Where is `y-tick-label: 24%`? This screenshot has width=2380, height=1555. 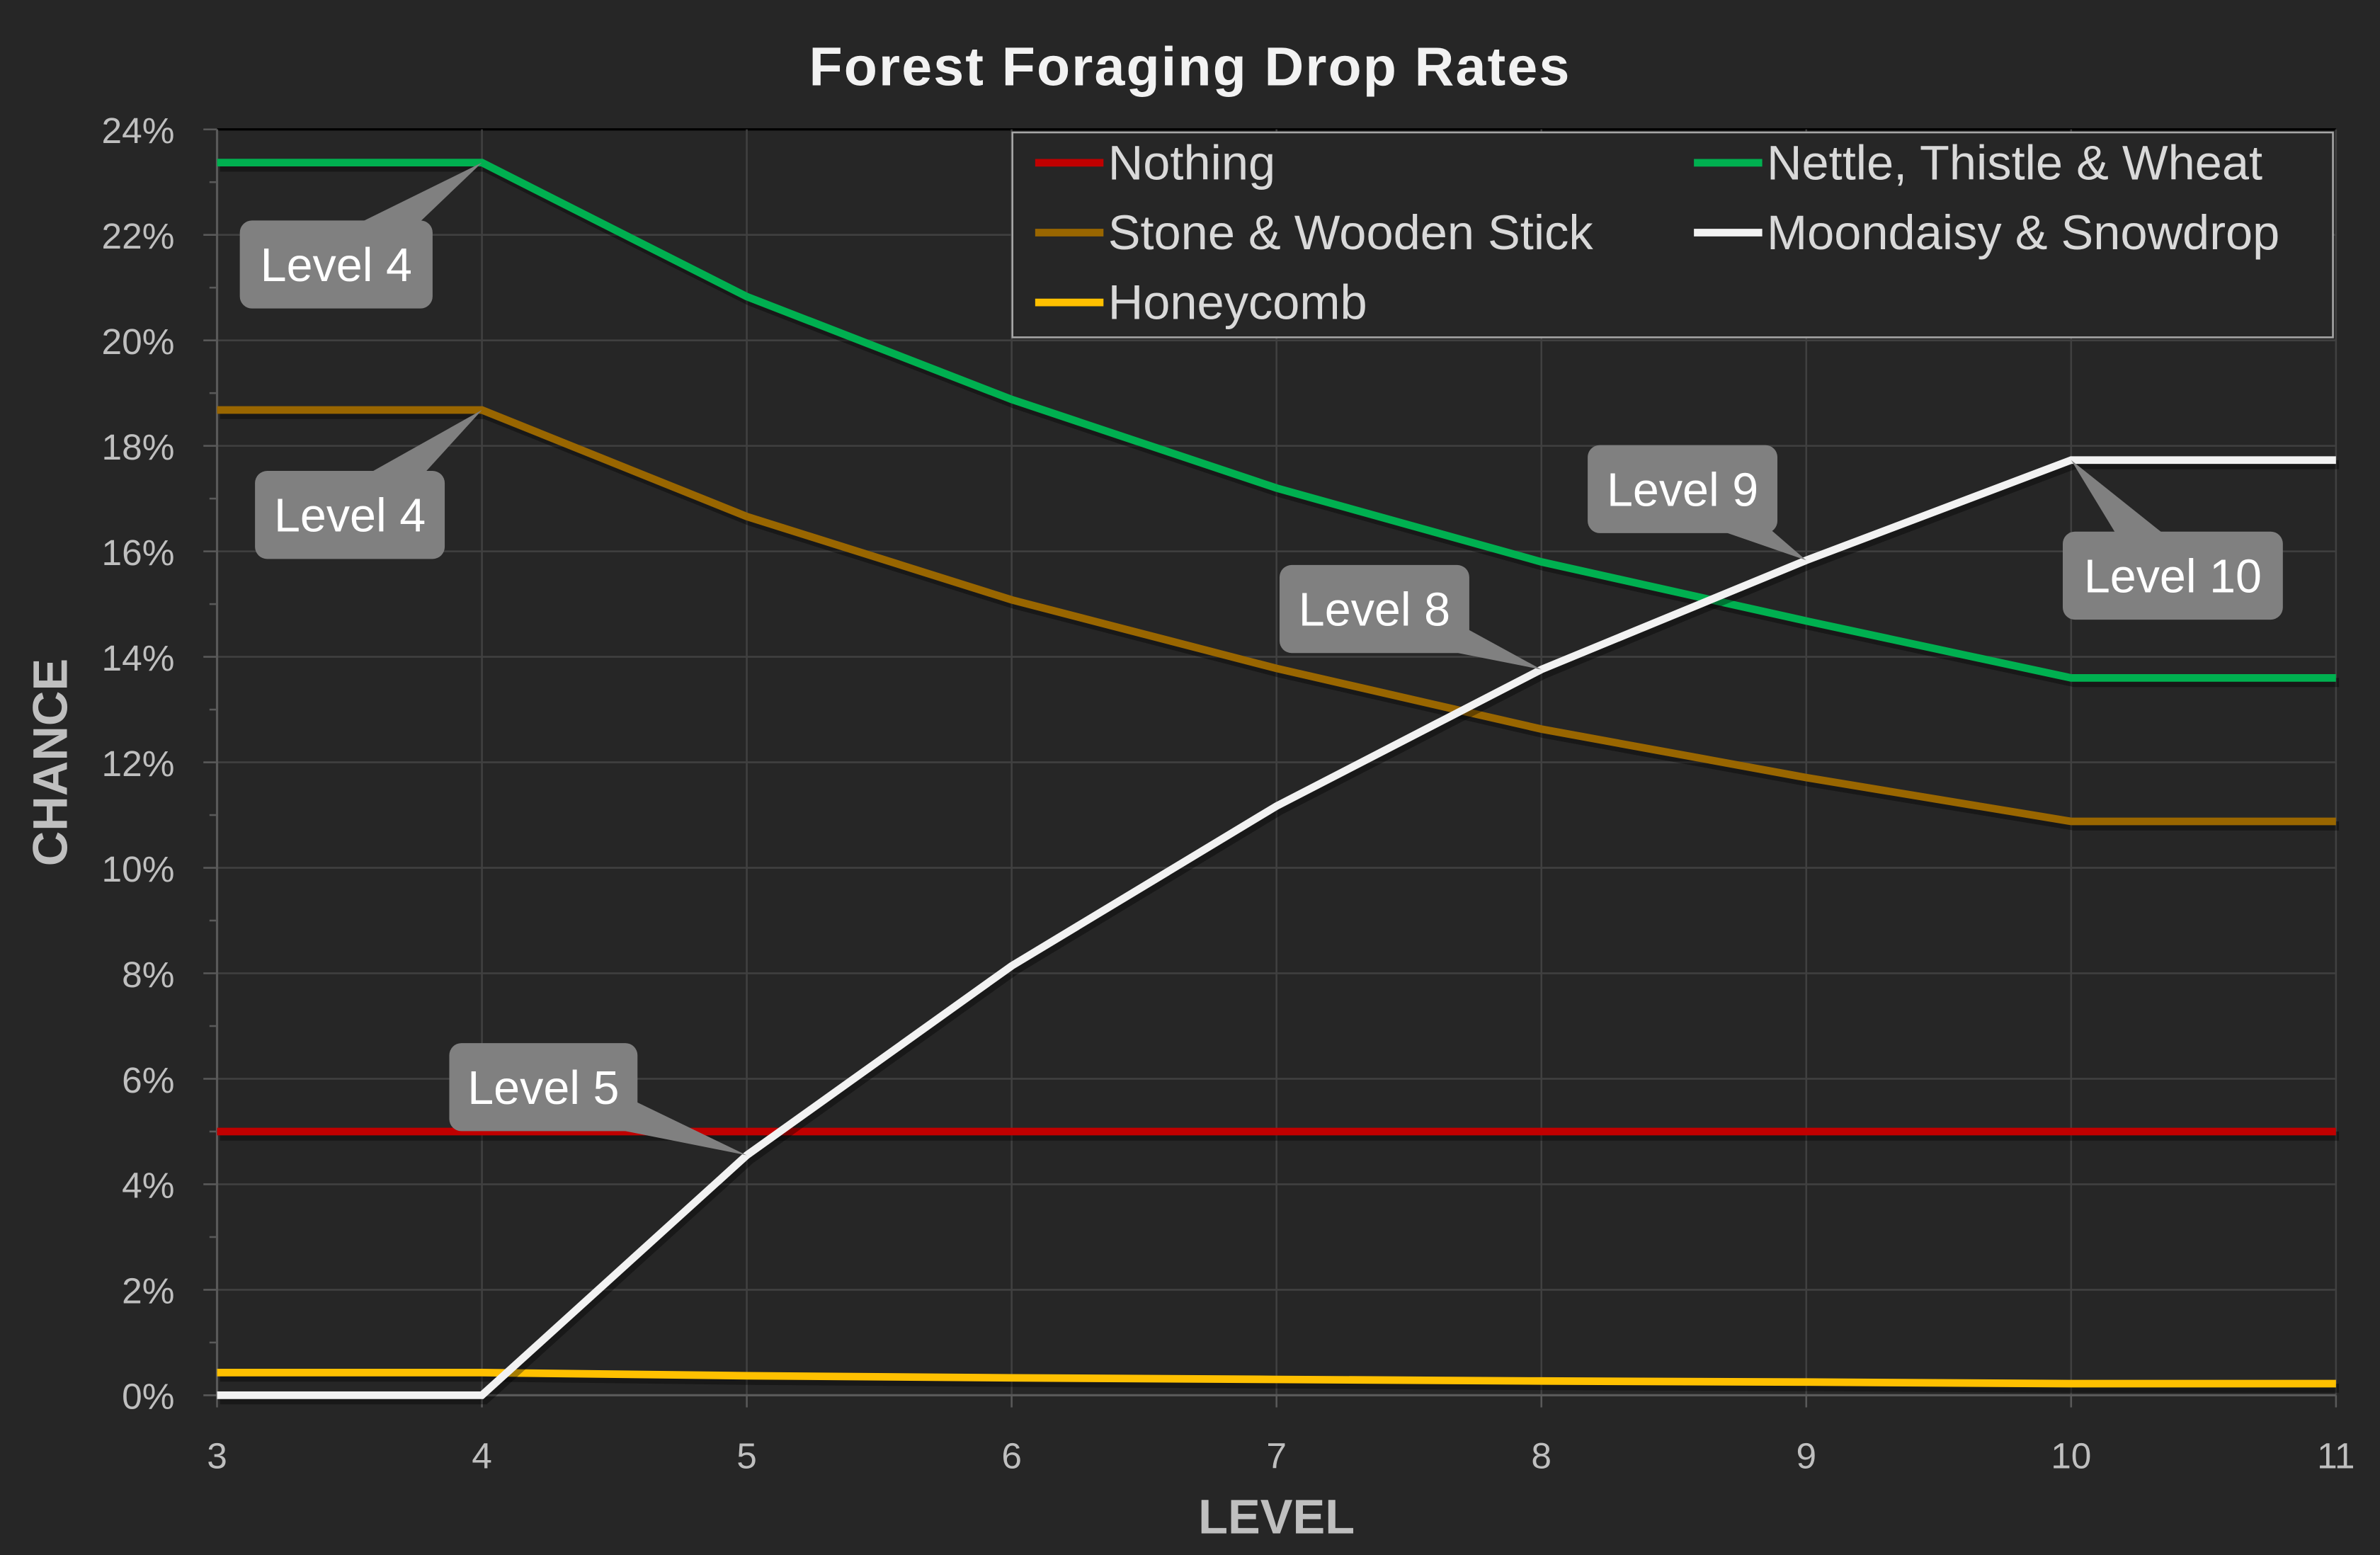
y-tick-label: 24% is located at coordinates (138, 130).